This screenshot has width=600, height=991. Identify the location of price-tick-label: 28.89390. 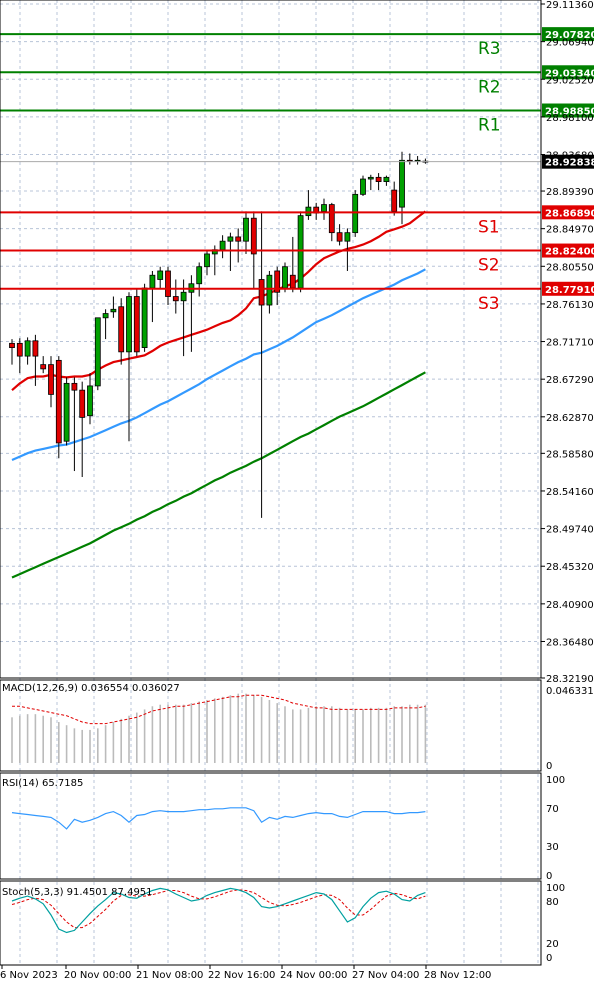
(570, 192).